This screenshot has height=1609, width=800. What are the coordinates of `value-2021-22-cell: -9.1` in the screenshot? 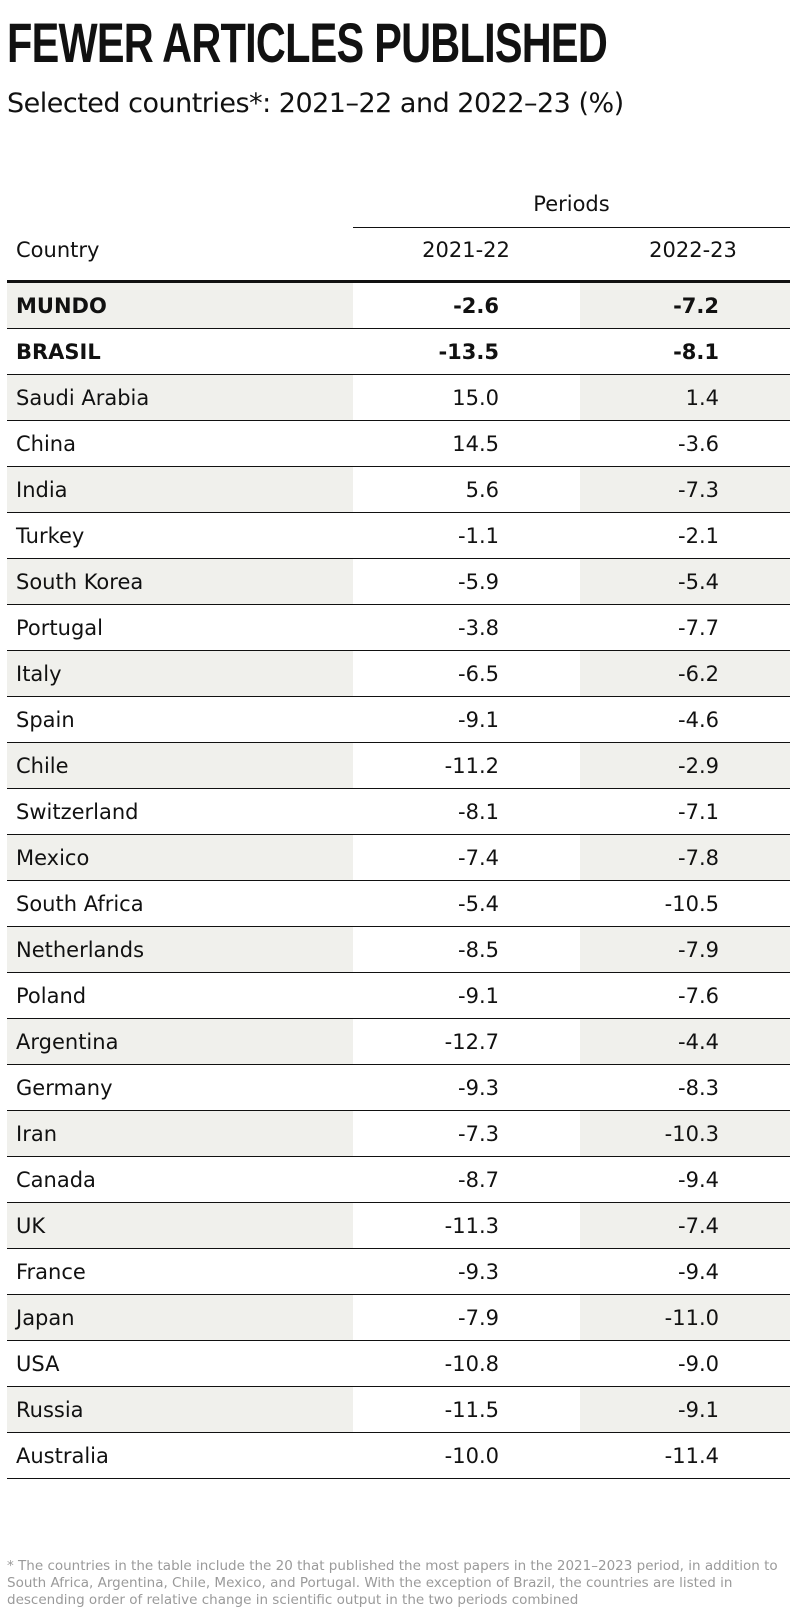 It's located at (478, 720).